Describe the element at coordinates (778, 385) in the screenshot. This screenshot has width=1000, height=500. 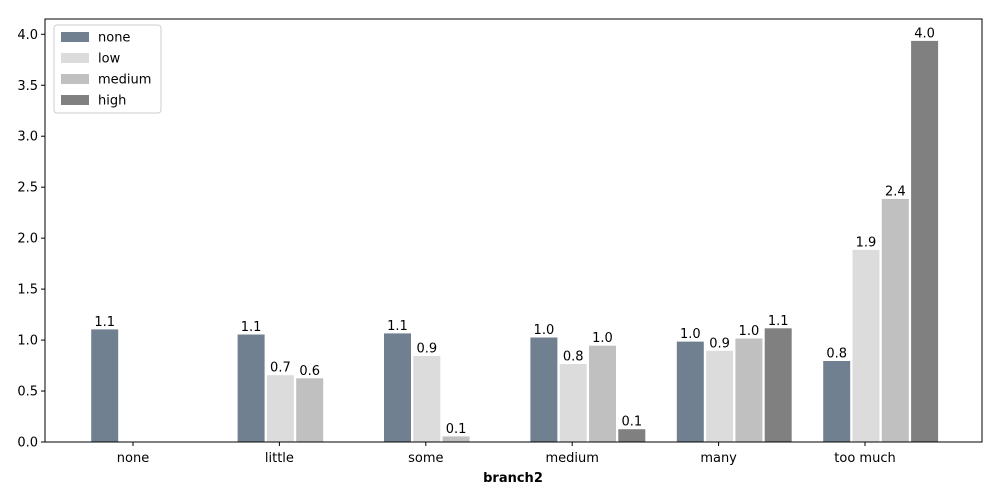
I see `bar-high-many` at that location.